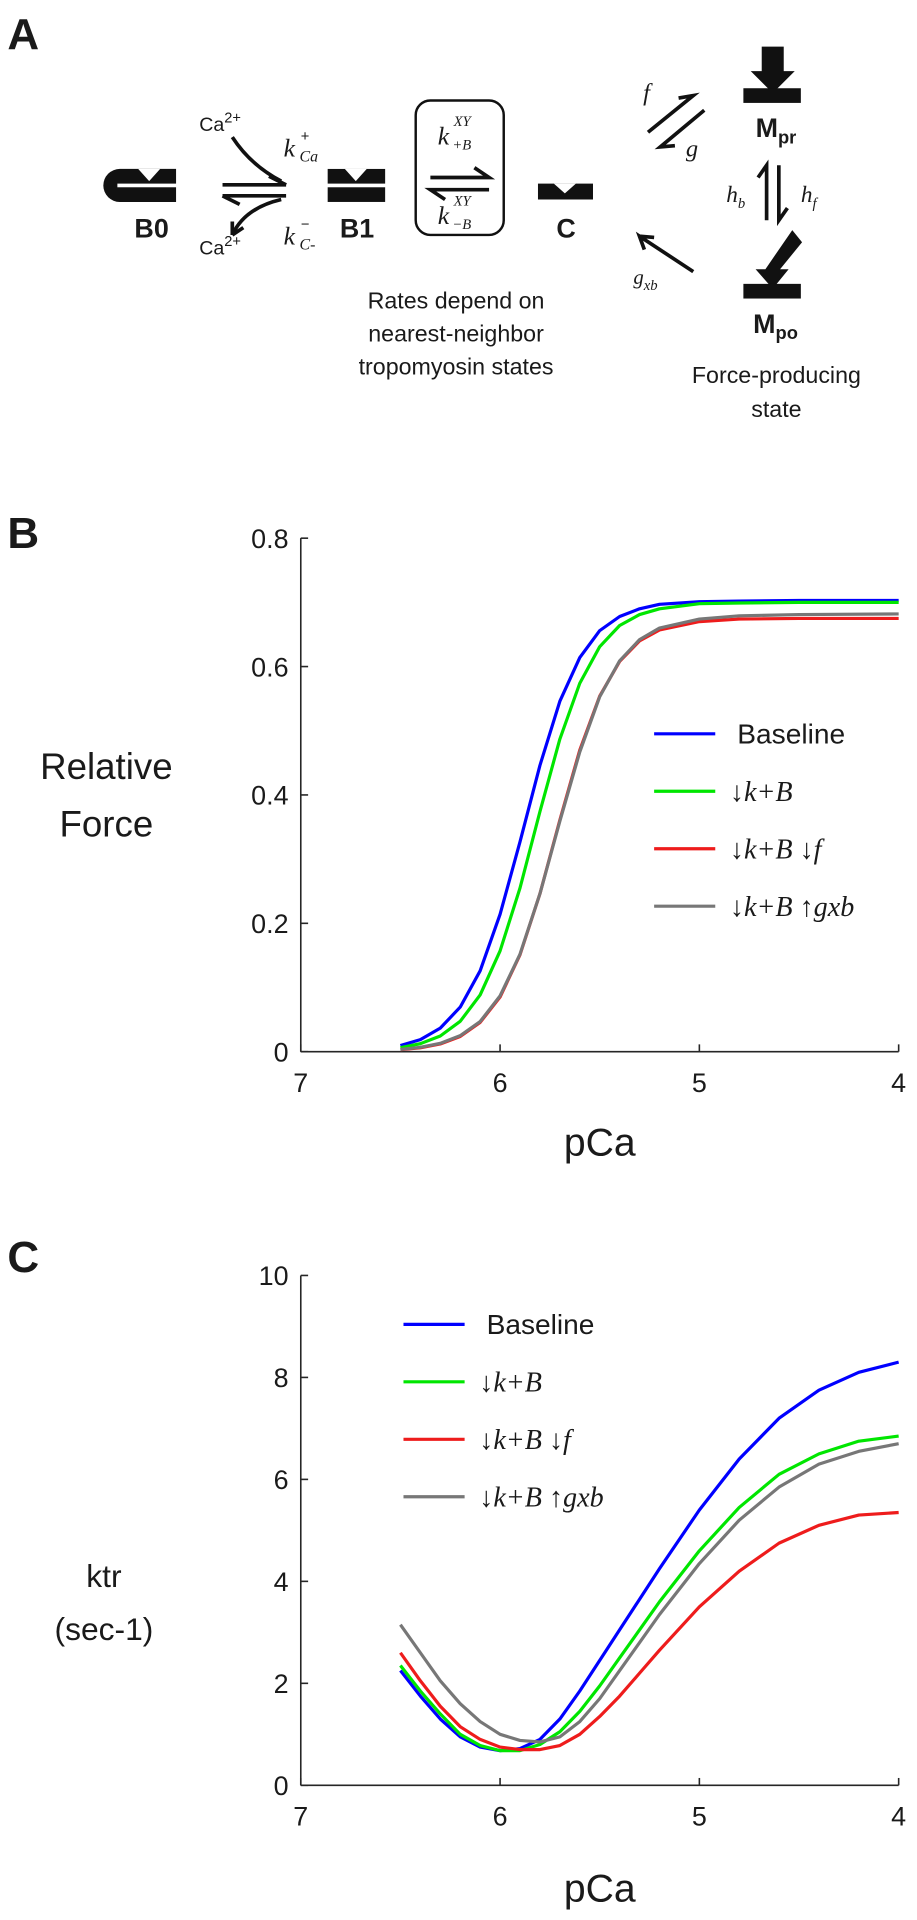 Image resolution: width=917 pixels, height=1920 pixels. I want to click on state-label: B0, so click(151, 228).